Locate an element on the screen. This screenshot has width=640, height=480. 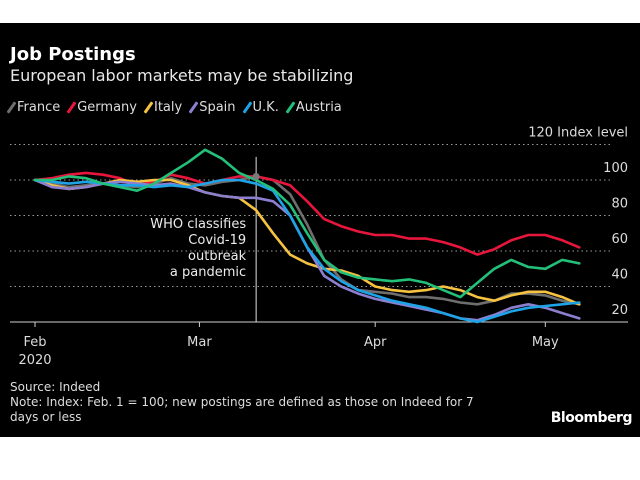
legend-item-france: France is located at coordinates (33, 107).